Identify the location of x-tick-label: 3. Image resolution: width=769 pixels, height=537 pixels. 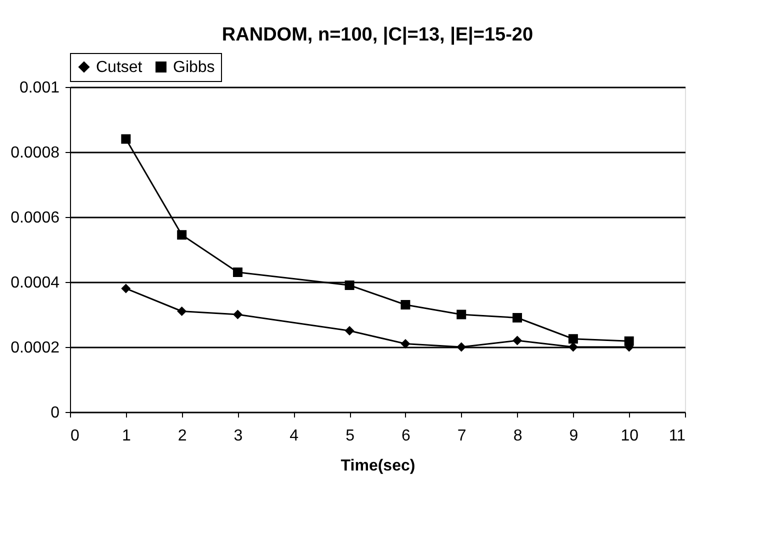
(238, 436).